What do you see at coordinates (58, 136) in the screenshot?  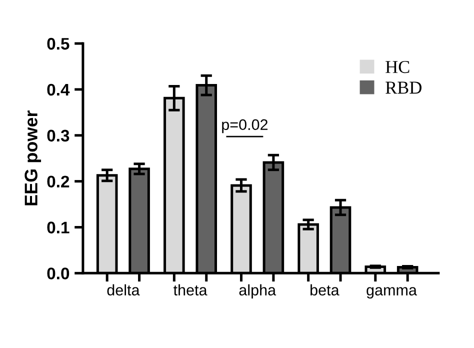 I see `y-tick-label: 0.3` at bounding box center [58, 136].